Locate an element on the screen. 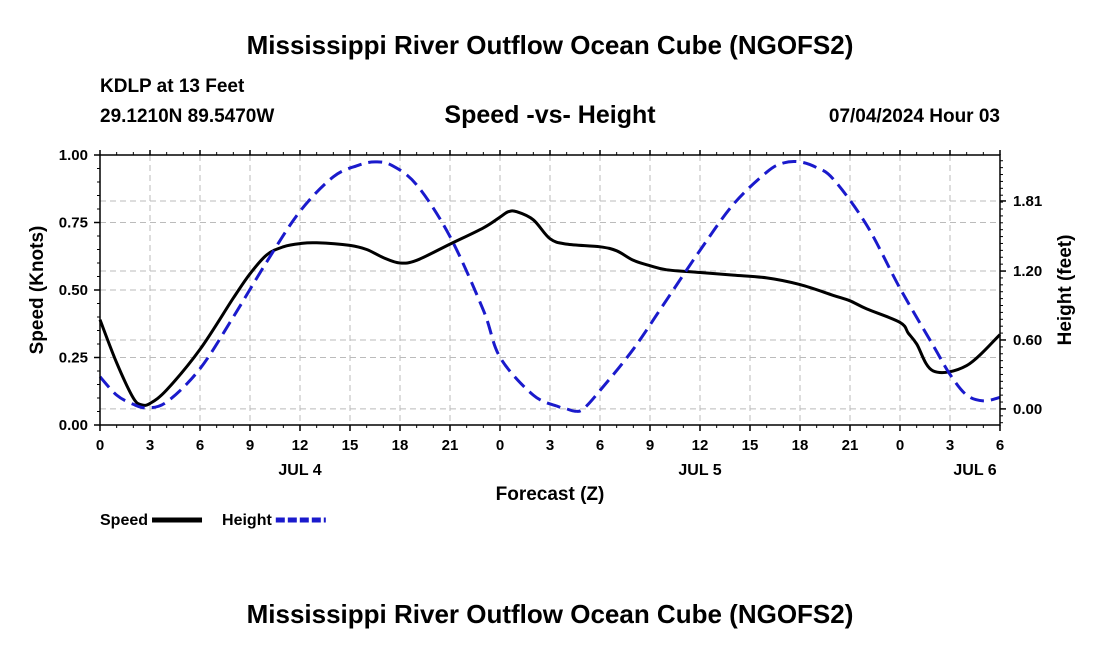  y-tick-label: 0.75 is located at coordinates (73, 223).